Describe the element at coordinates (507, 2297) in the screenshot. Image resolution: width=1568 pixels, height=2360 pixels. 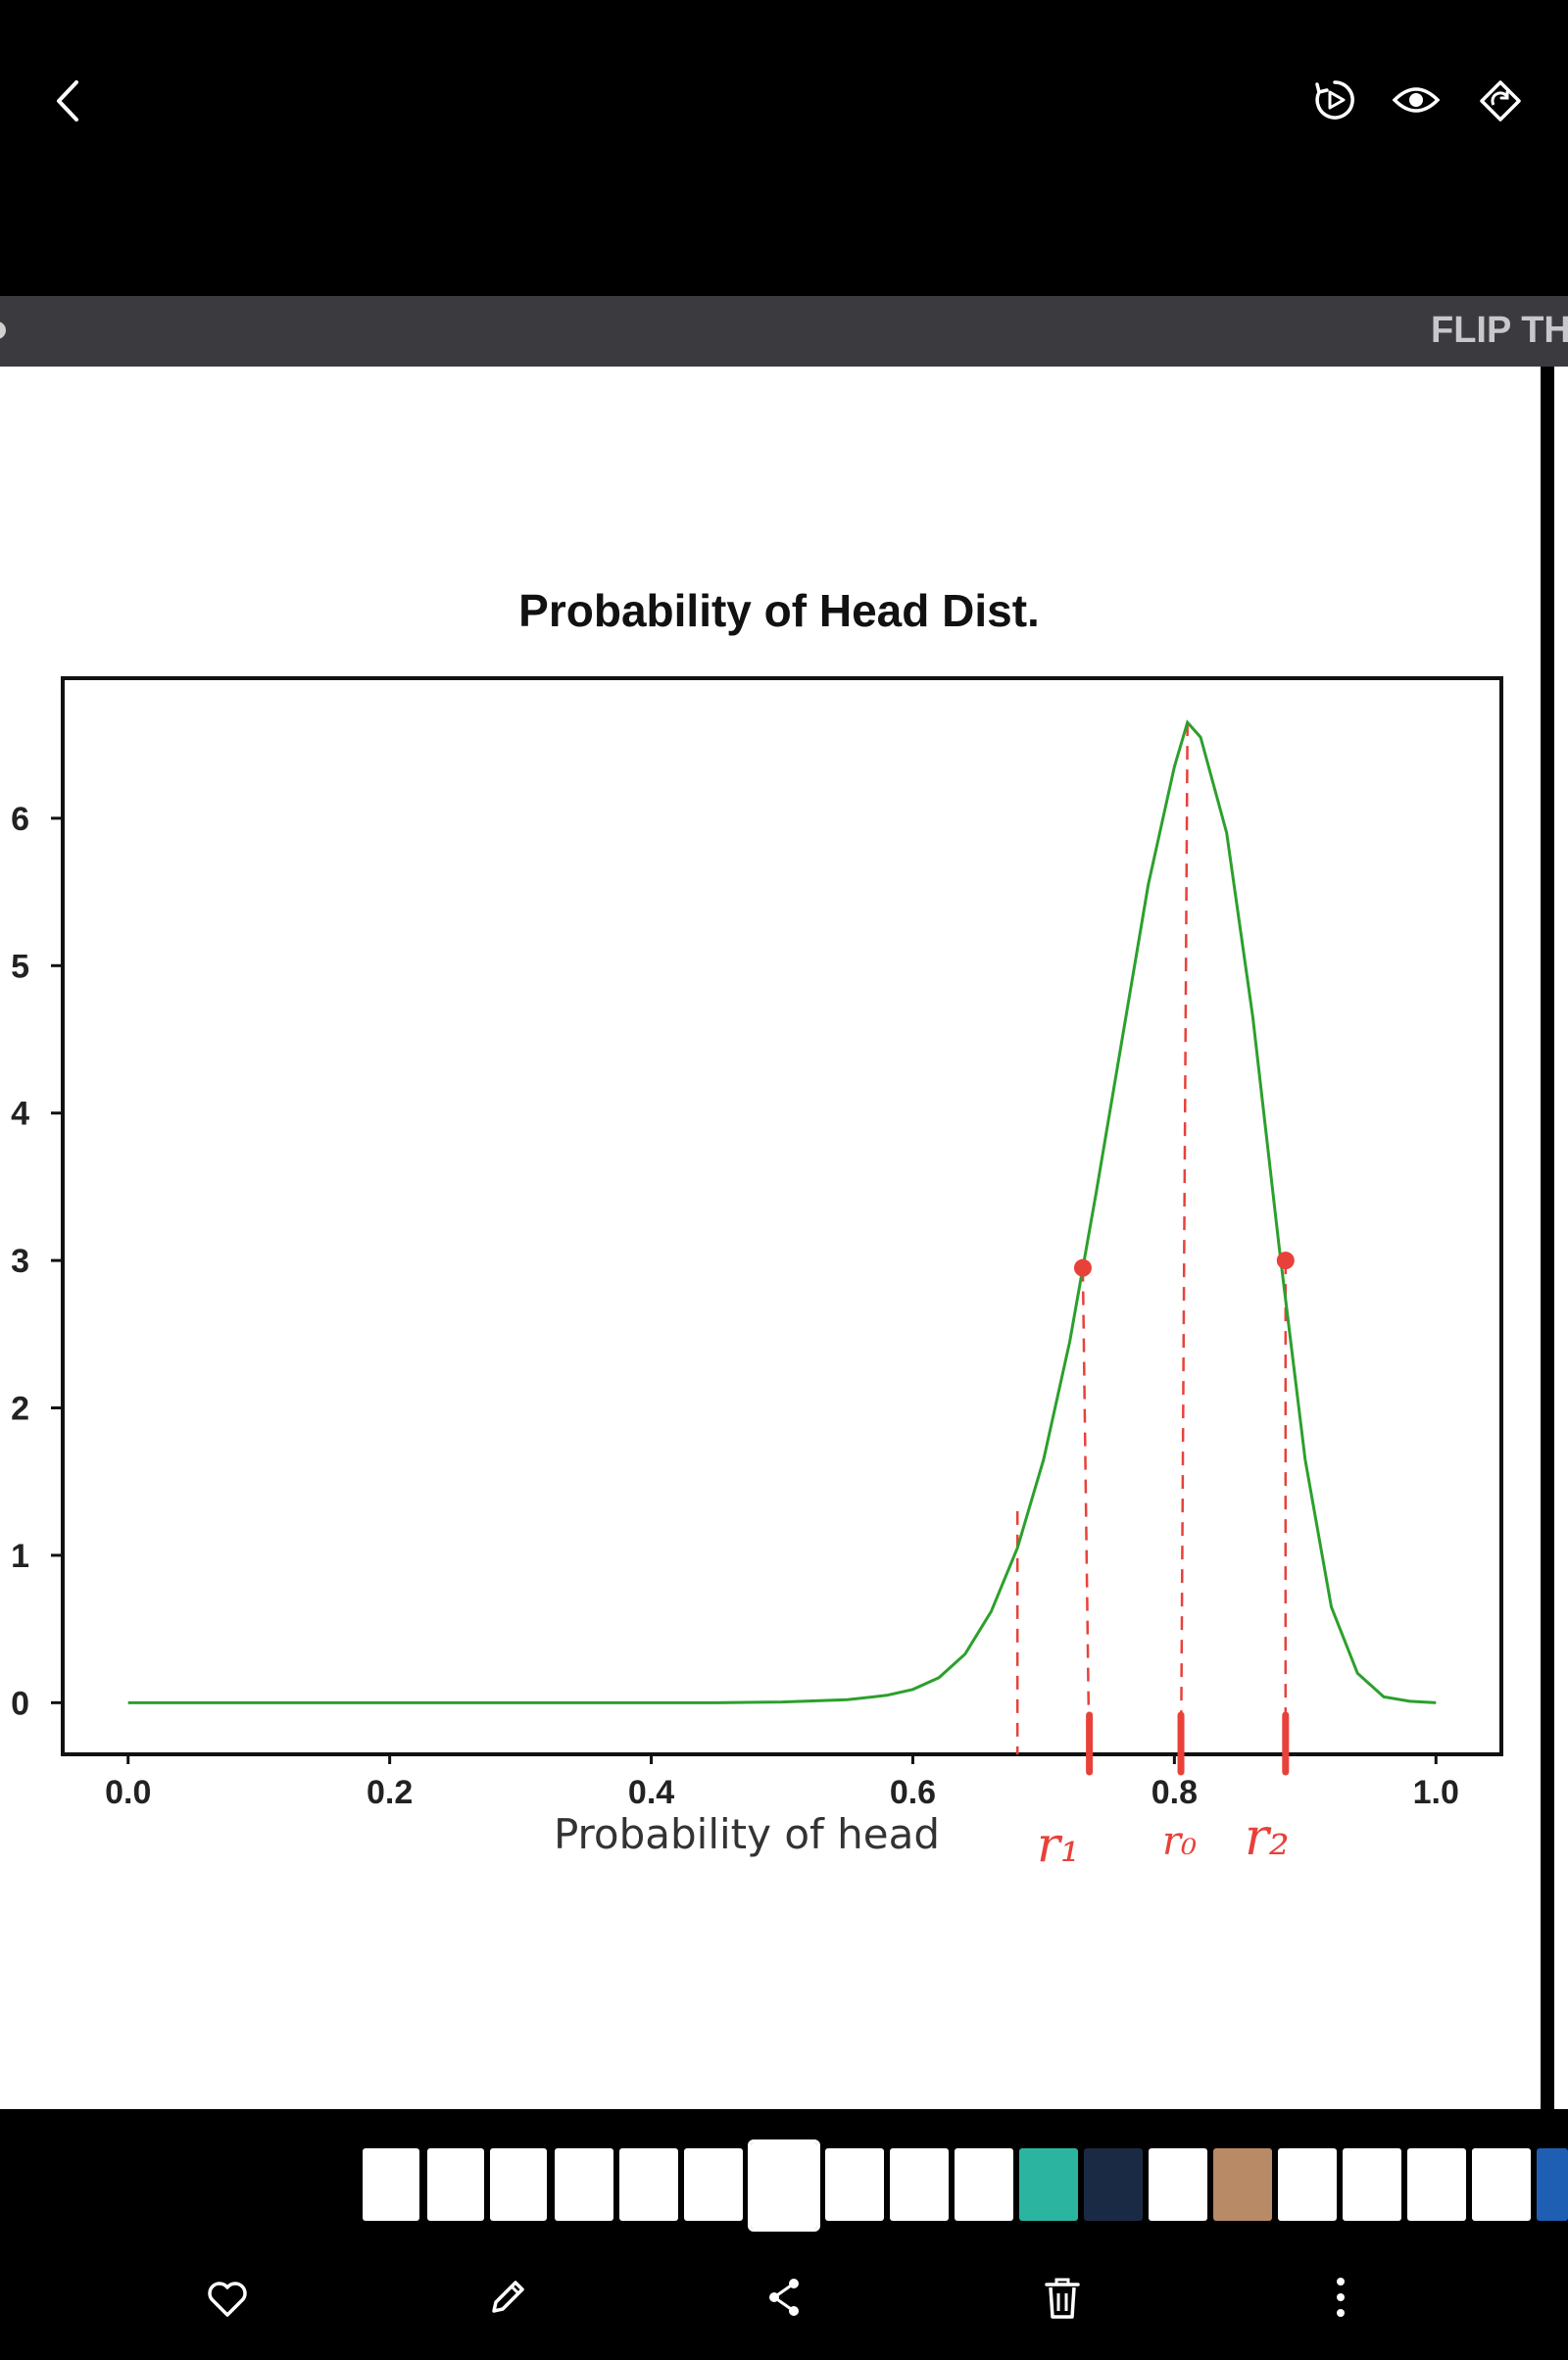
I see `pencil-icon` at that location.